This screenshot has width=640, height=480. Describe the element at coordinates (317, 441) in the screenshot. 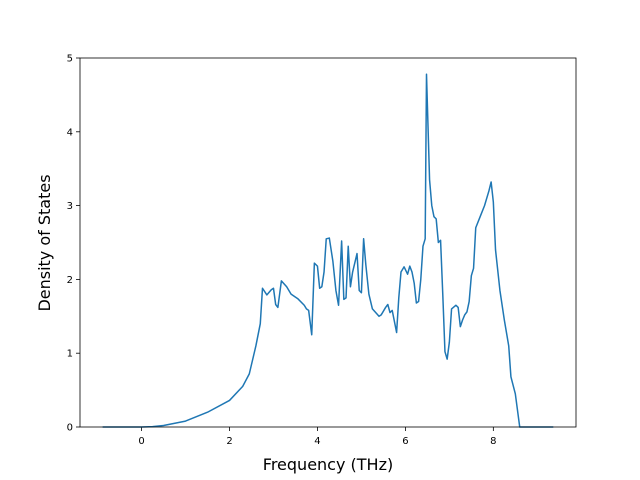

I see `x-tick-label: 4` at that location.